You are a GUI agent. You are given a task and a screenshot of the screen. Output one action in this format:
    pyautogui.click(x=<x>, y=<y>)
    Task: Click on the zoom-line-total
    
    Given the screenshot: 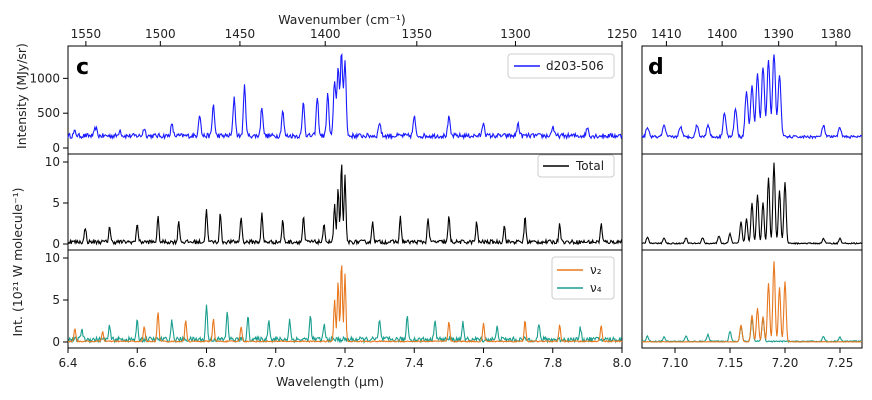 What is the action you would take?
    pyautogui.click(x=751, y=203)
    